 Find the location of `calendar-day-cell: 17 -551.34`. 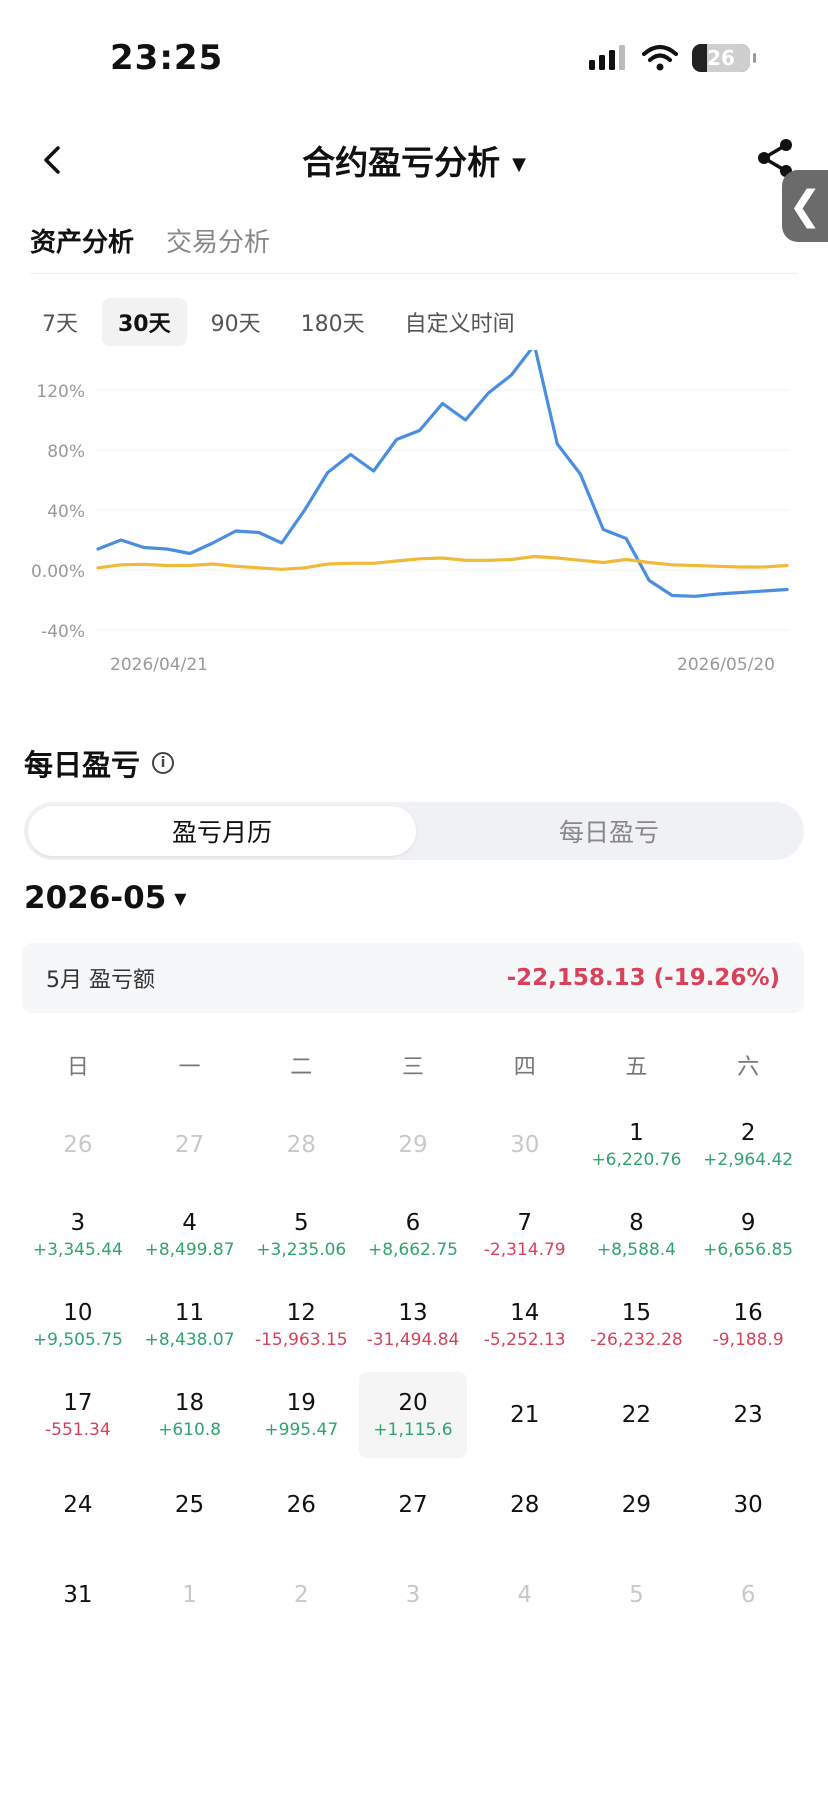

calendar-day-cell: 17 -551.34 is located at coordinates (78, 1415).